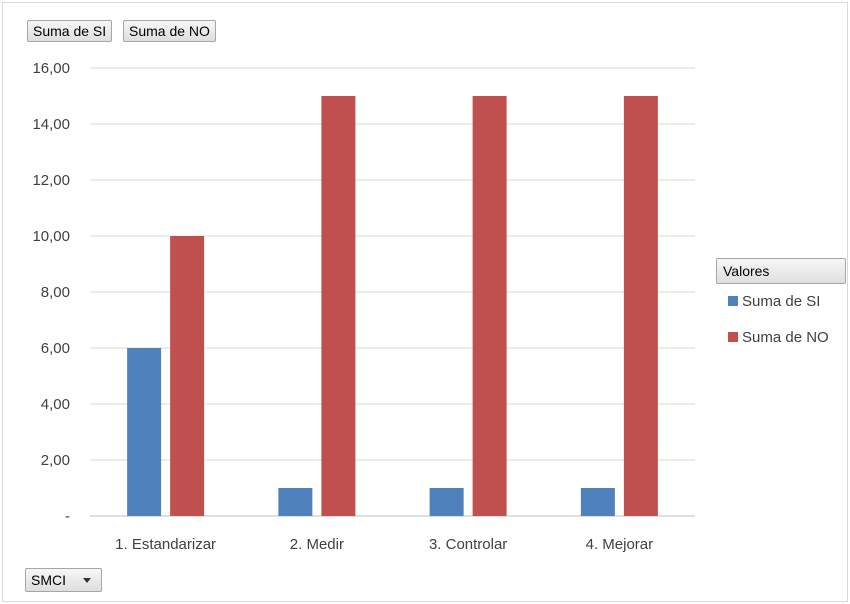  I want to click on field-button-suma-si: Suma de SI, so click(70, 31).